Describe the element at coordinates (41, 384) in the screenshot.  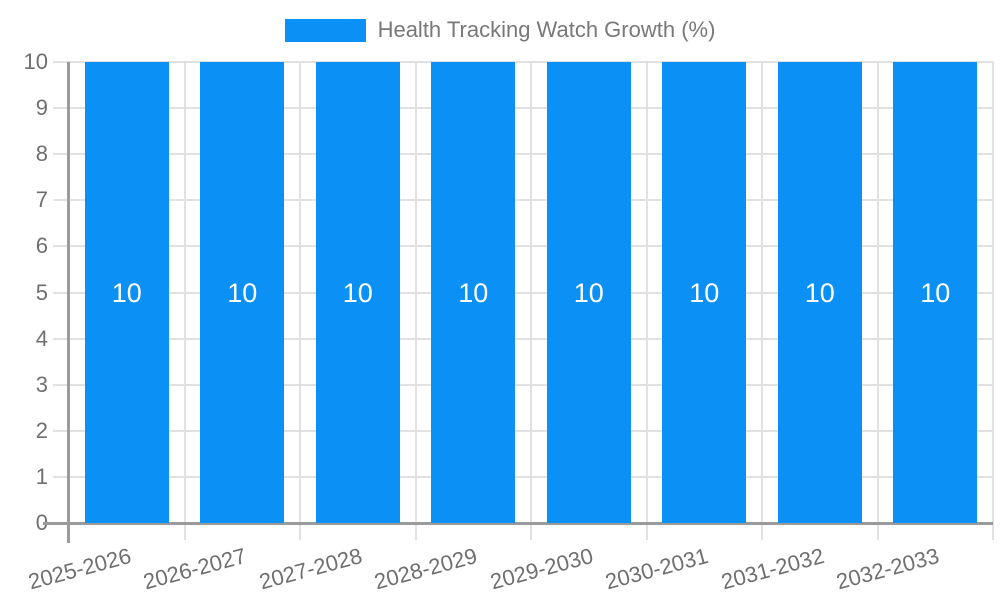
I see `y-tick-label: 3` at that location.